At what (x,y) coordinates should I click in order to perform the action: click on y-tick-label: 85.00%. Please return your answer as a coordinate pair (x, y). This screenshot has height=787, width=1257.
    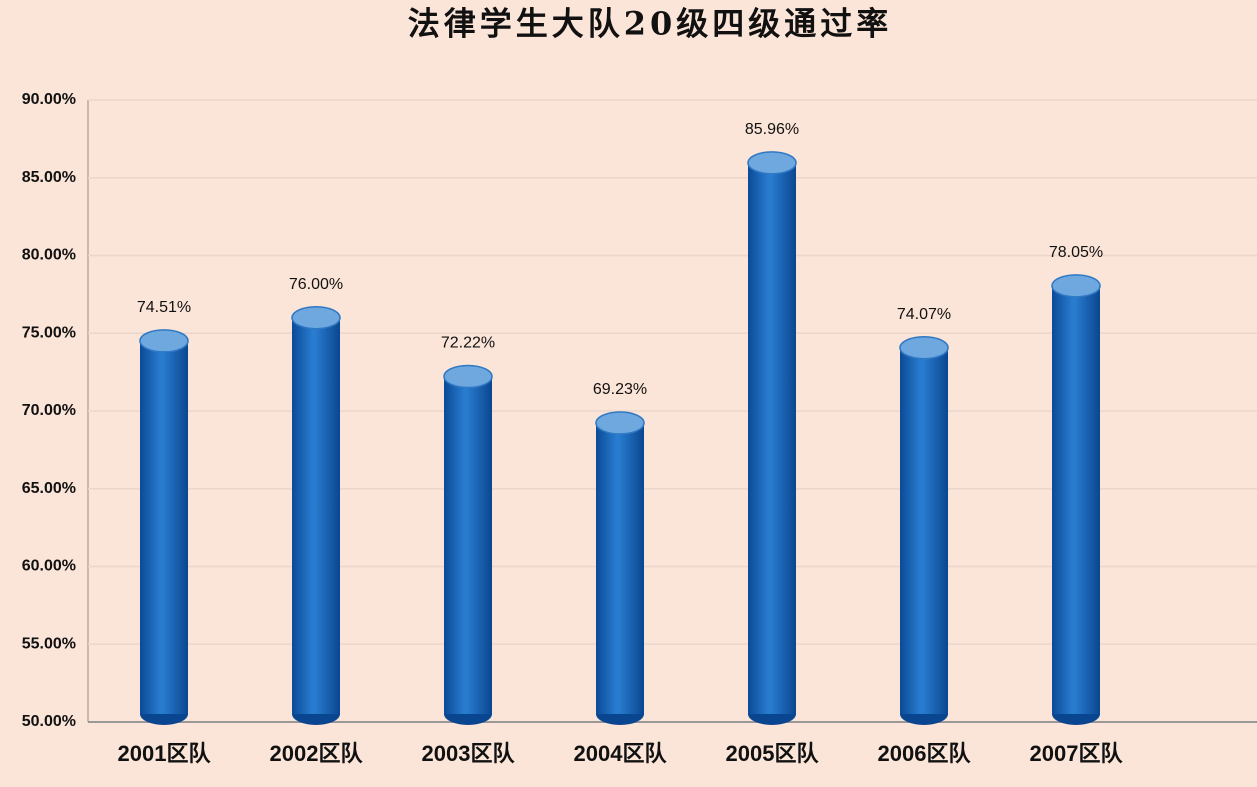
    Looking at the image, I should click on (49, 177).